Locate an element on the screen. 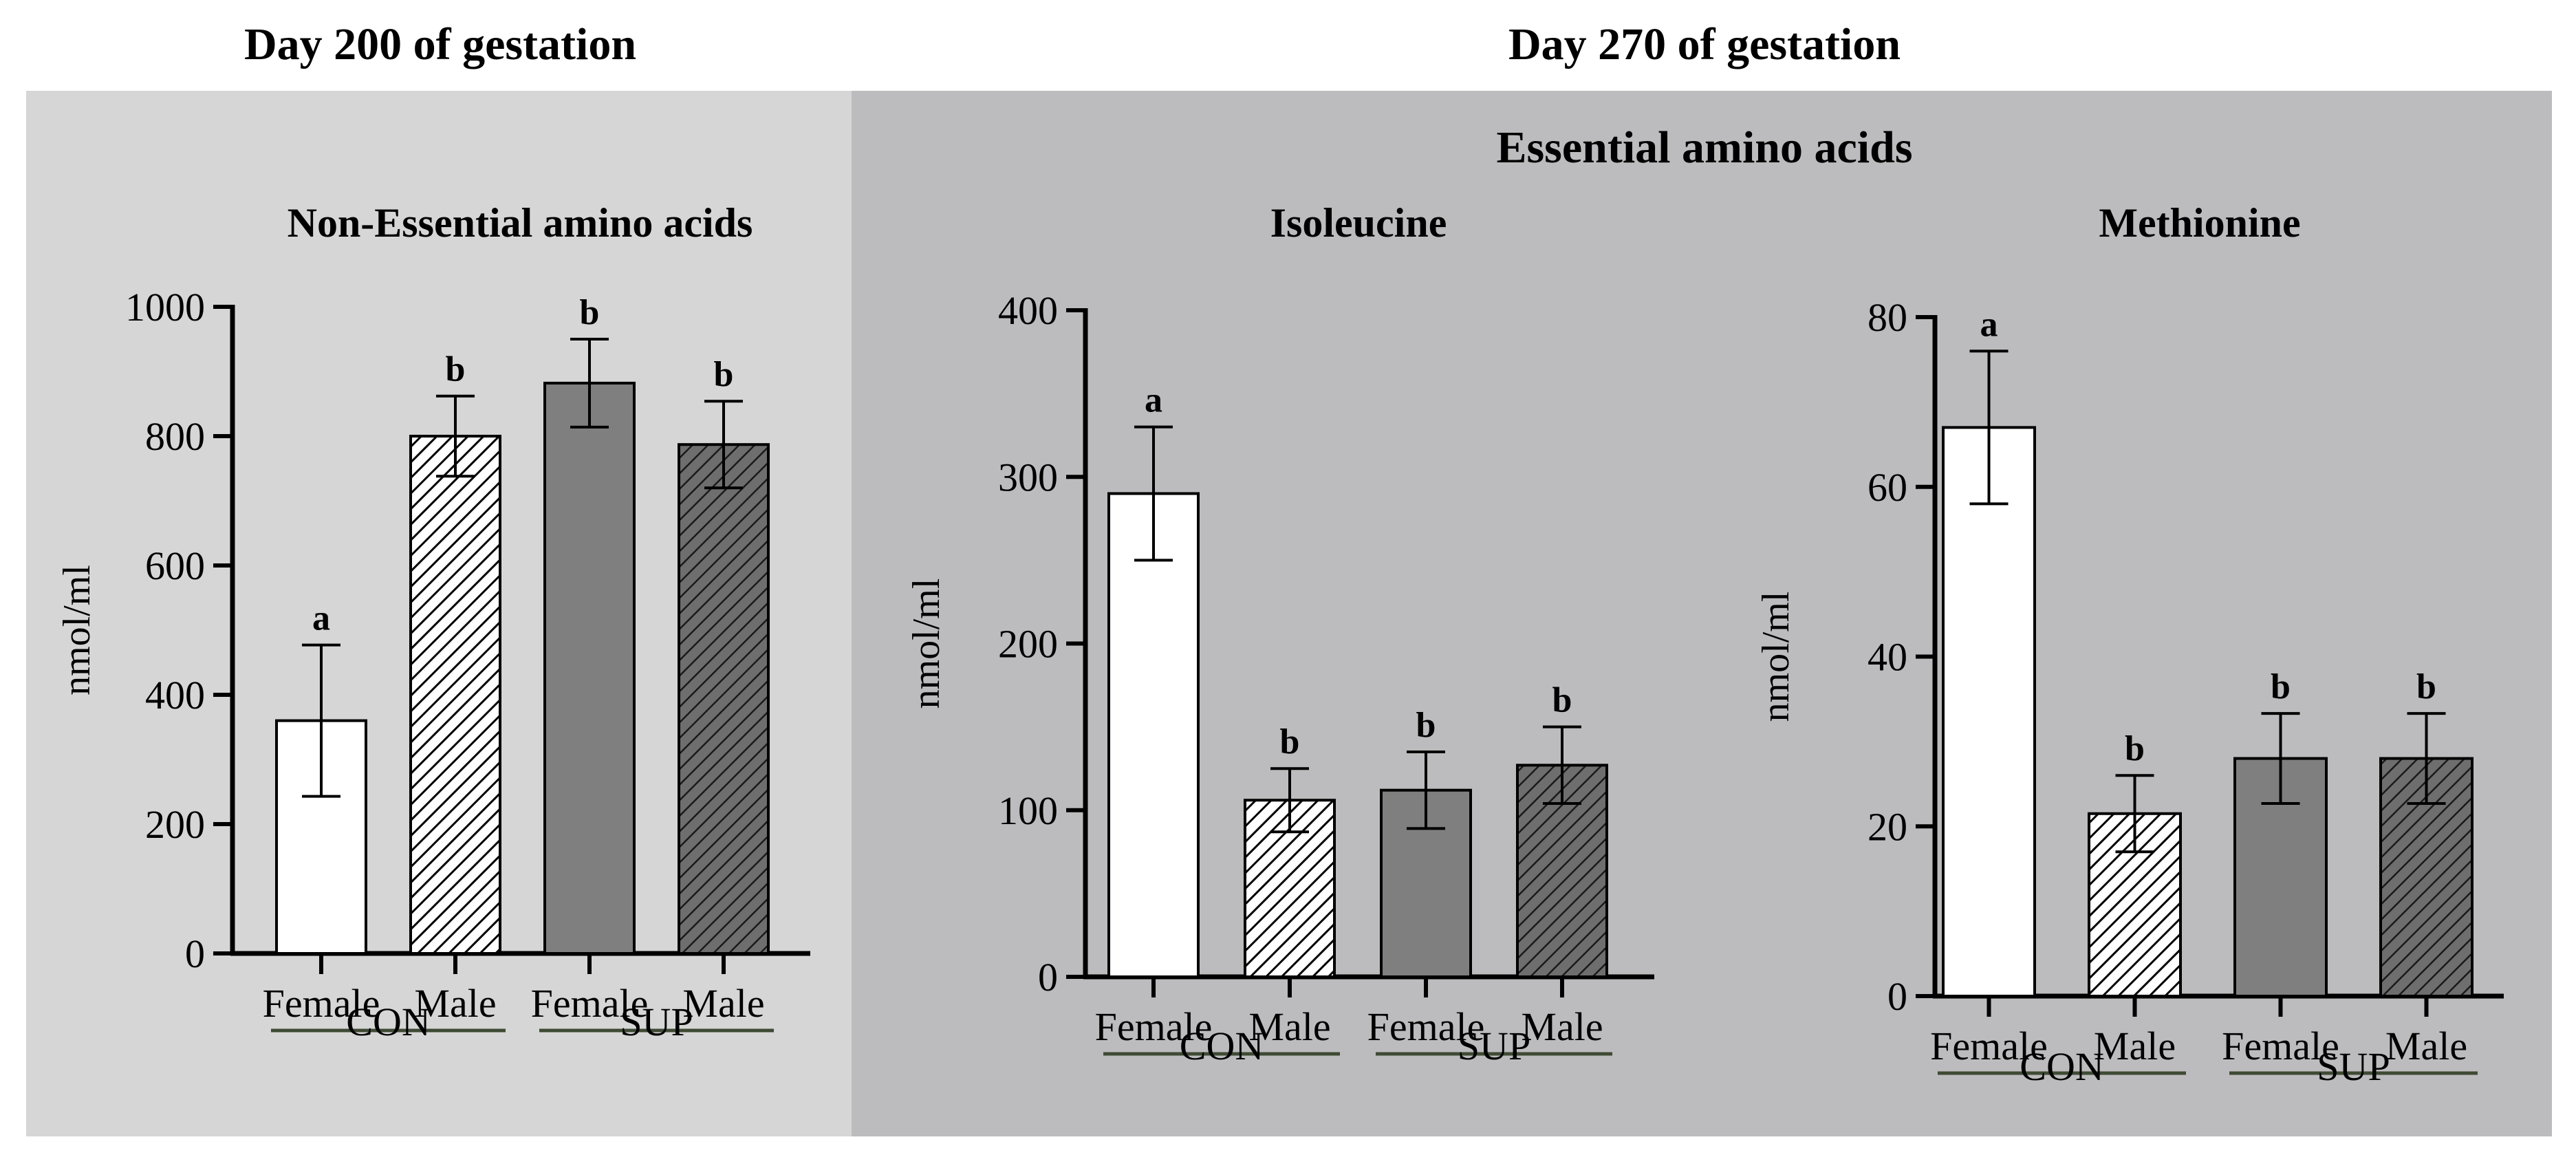 The image size is (2576, 1155). bar-sup-male is located at coordinates (724, 699).